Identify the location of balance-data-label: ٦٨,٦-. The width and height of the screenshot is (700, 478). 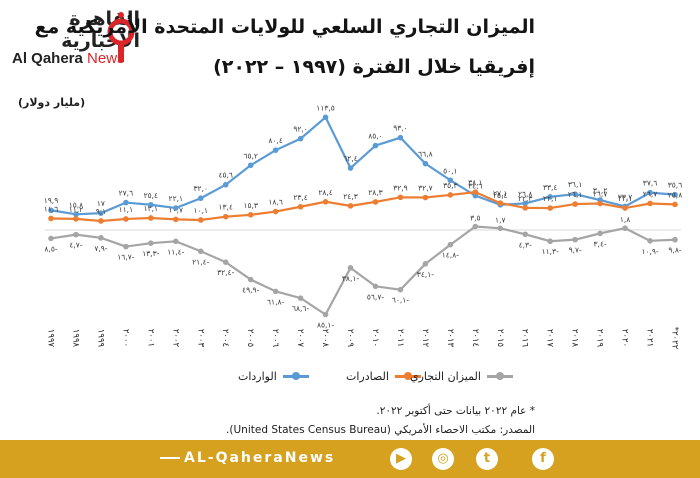
(300, 308).